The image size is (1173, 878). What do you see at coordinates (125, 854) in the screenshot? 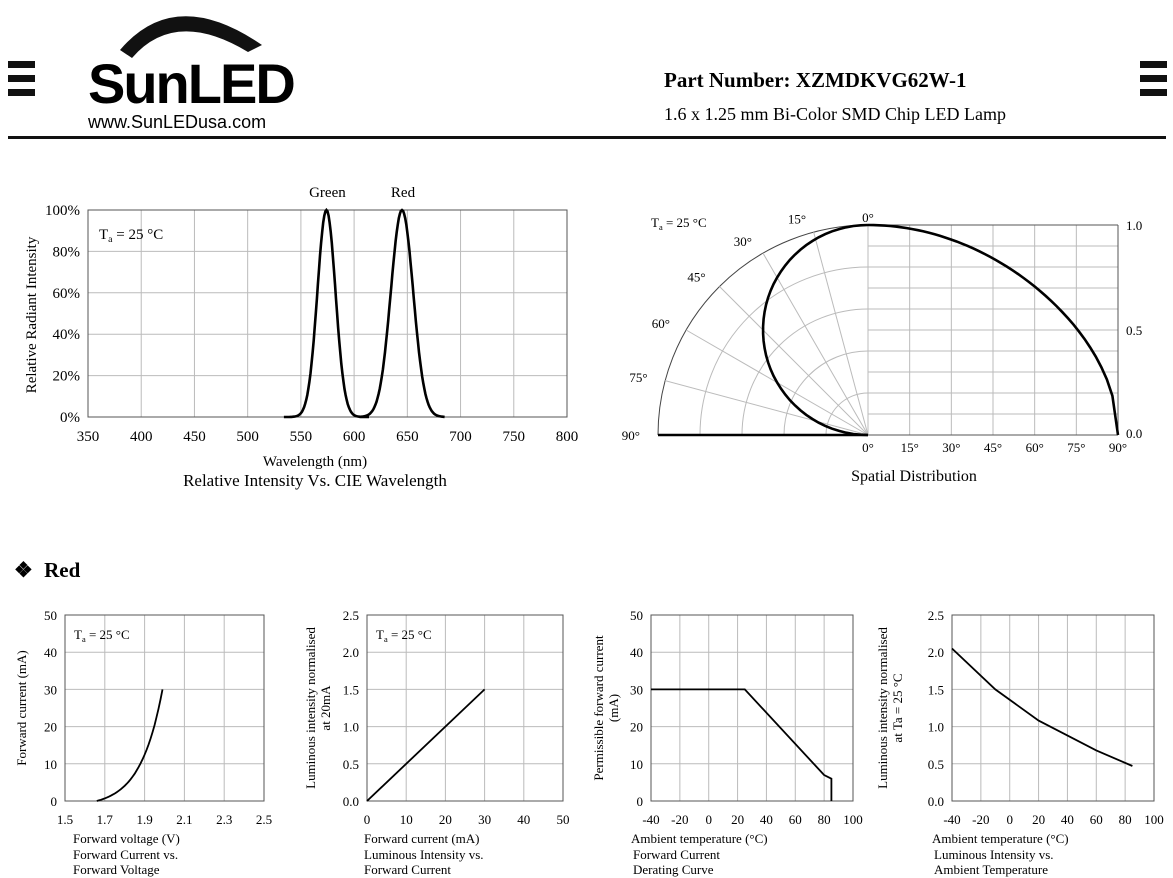
I see `chart-title-line-1: Forward Current vs.` at bounding box center [125, 854].